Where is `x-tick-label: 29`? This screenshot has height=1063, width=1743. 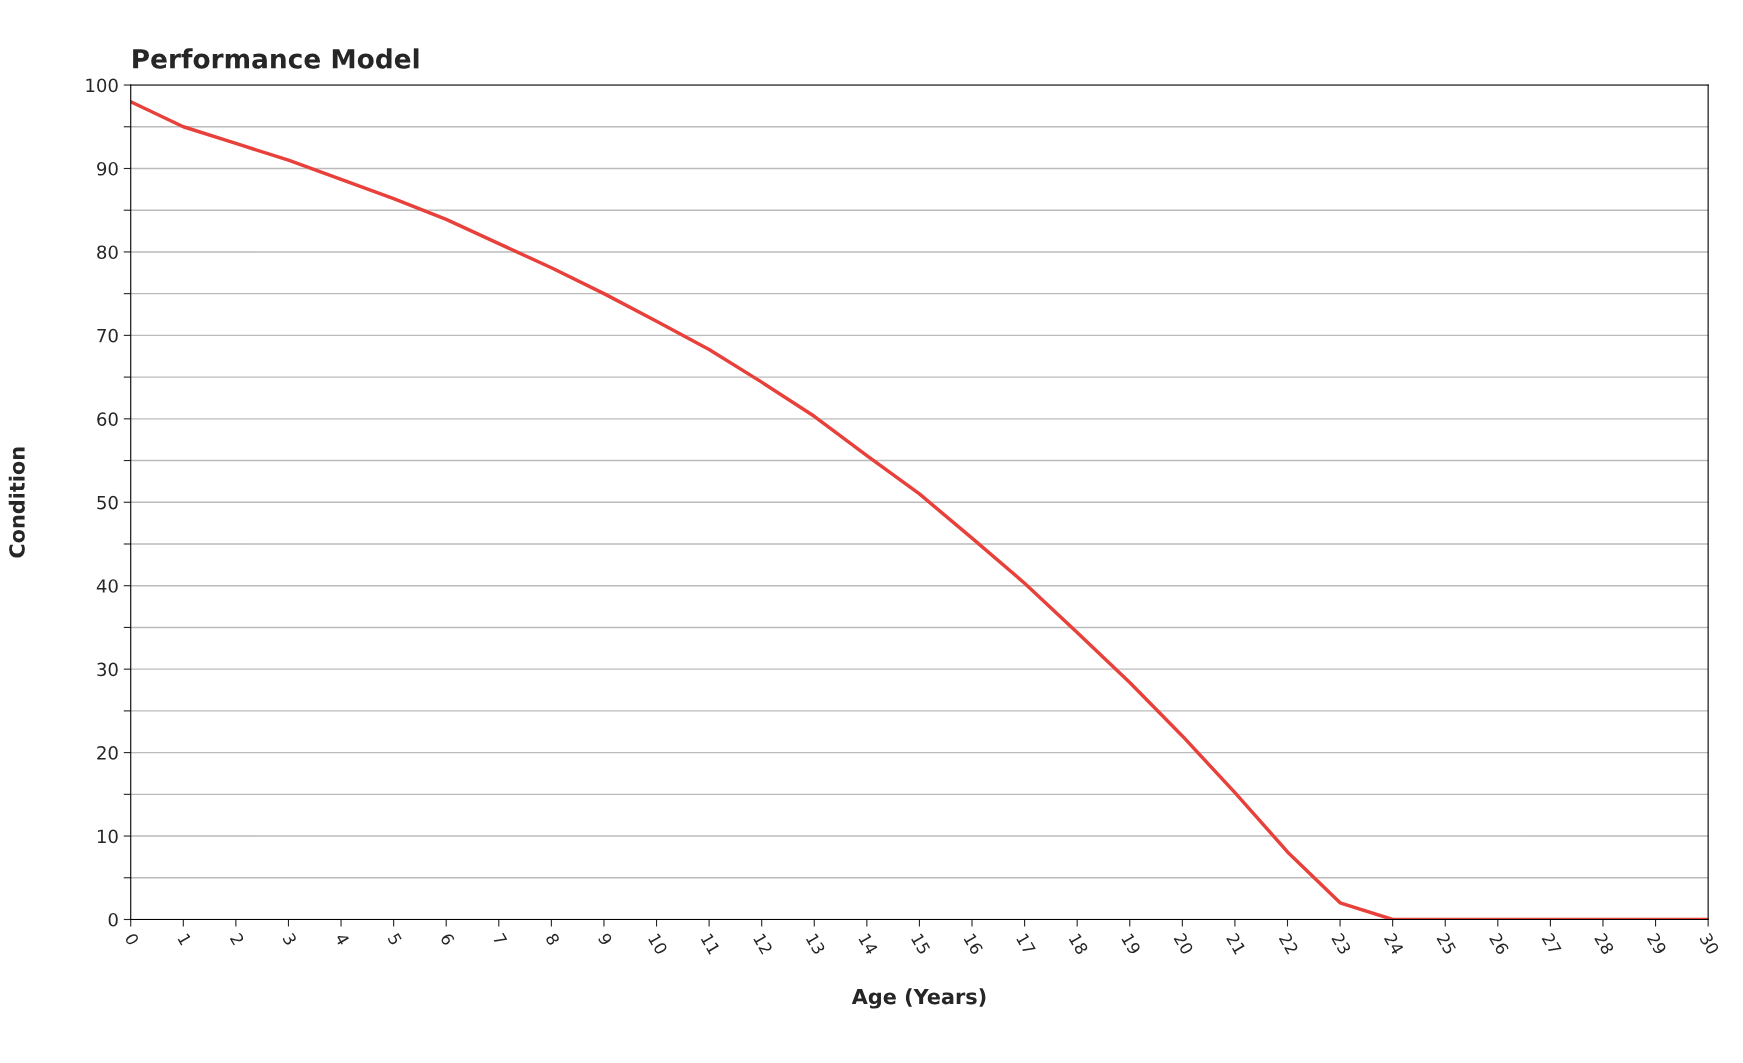
x-tick-label: 29 is located at coordinates (1657, 944).